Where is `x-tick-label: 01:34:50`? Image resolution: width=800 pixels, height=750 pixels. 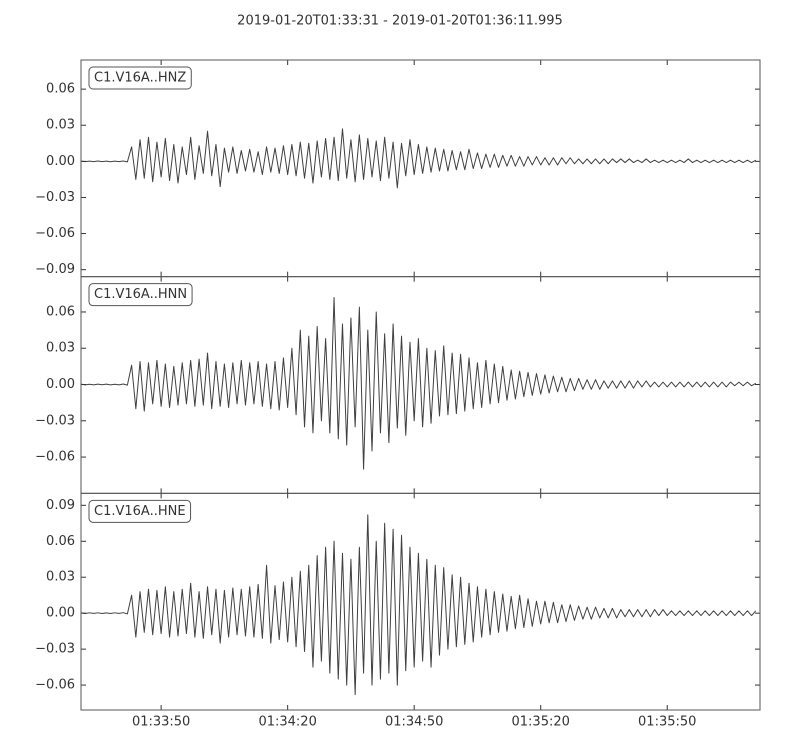
x-tick-label: 01:34:50 is located at coordinates (414, 722).